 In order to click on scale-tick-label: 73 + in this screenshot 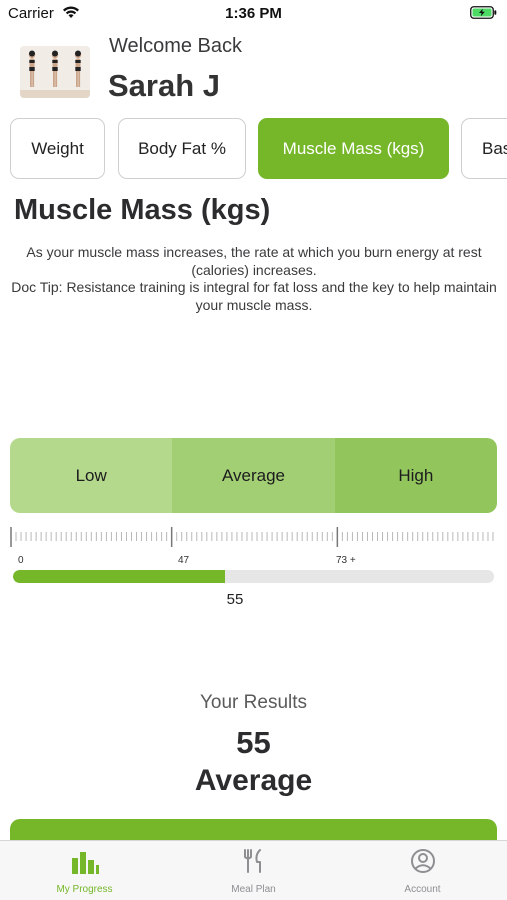, I will do `click(346, 560)`.